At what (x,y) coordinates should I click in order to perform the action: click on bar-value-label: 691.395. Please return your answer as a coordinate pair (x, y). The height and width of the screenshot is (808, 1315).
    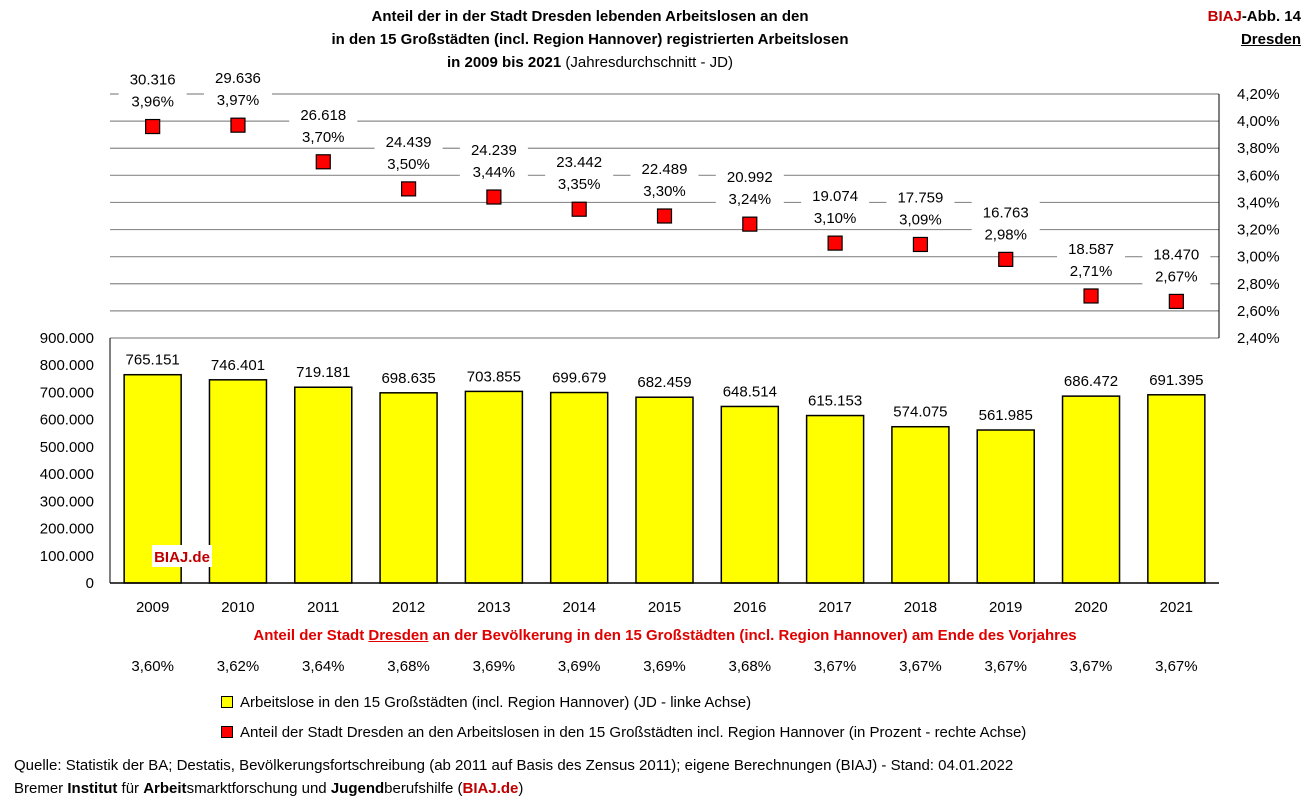
    Looking at the image, I should click on (1176, 380).